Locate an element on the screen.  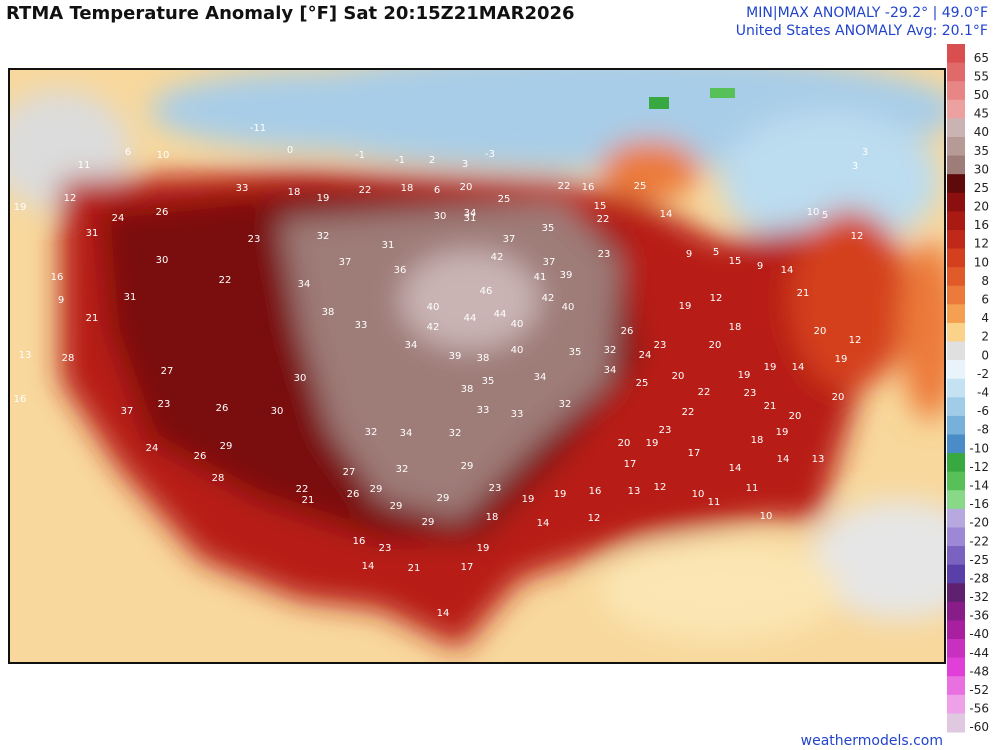
colorbar-label: 10 is located at coordinates (981, 262).